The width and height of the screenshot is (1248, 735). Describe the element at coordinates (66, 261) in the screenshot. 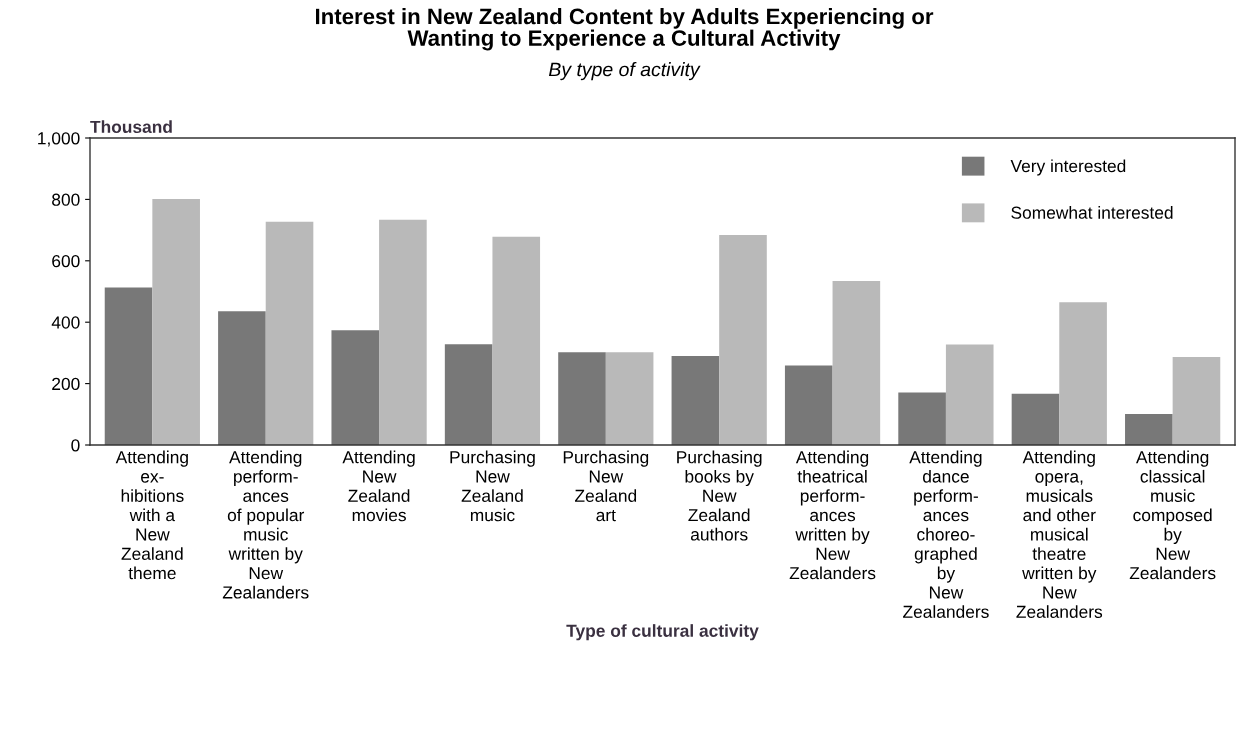

I see `y-tick-label: 600` at that location.